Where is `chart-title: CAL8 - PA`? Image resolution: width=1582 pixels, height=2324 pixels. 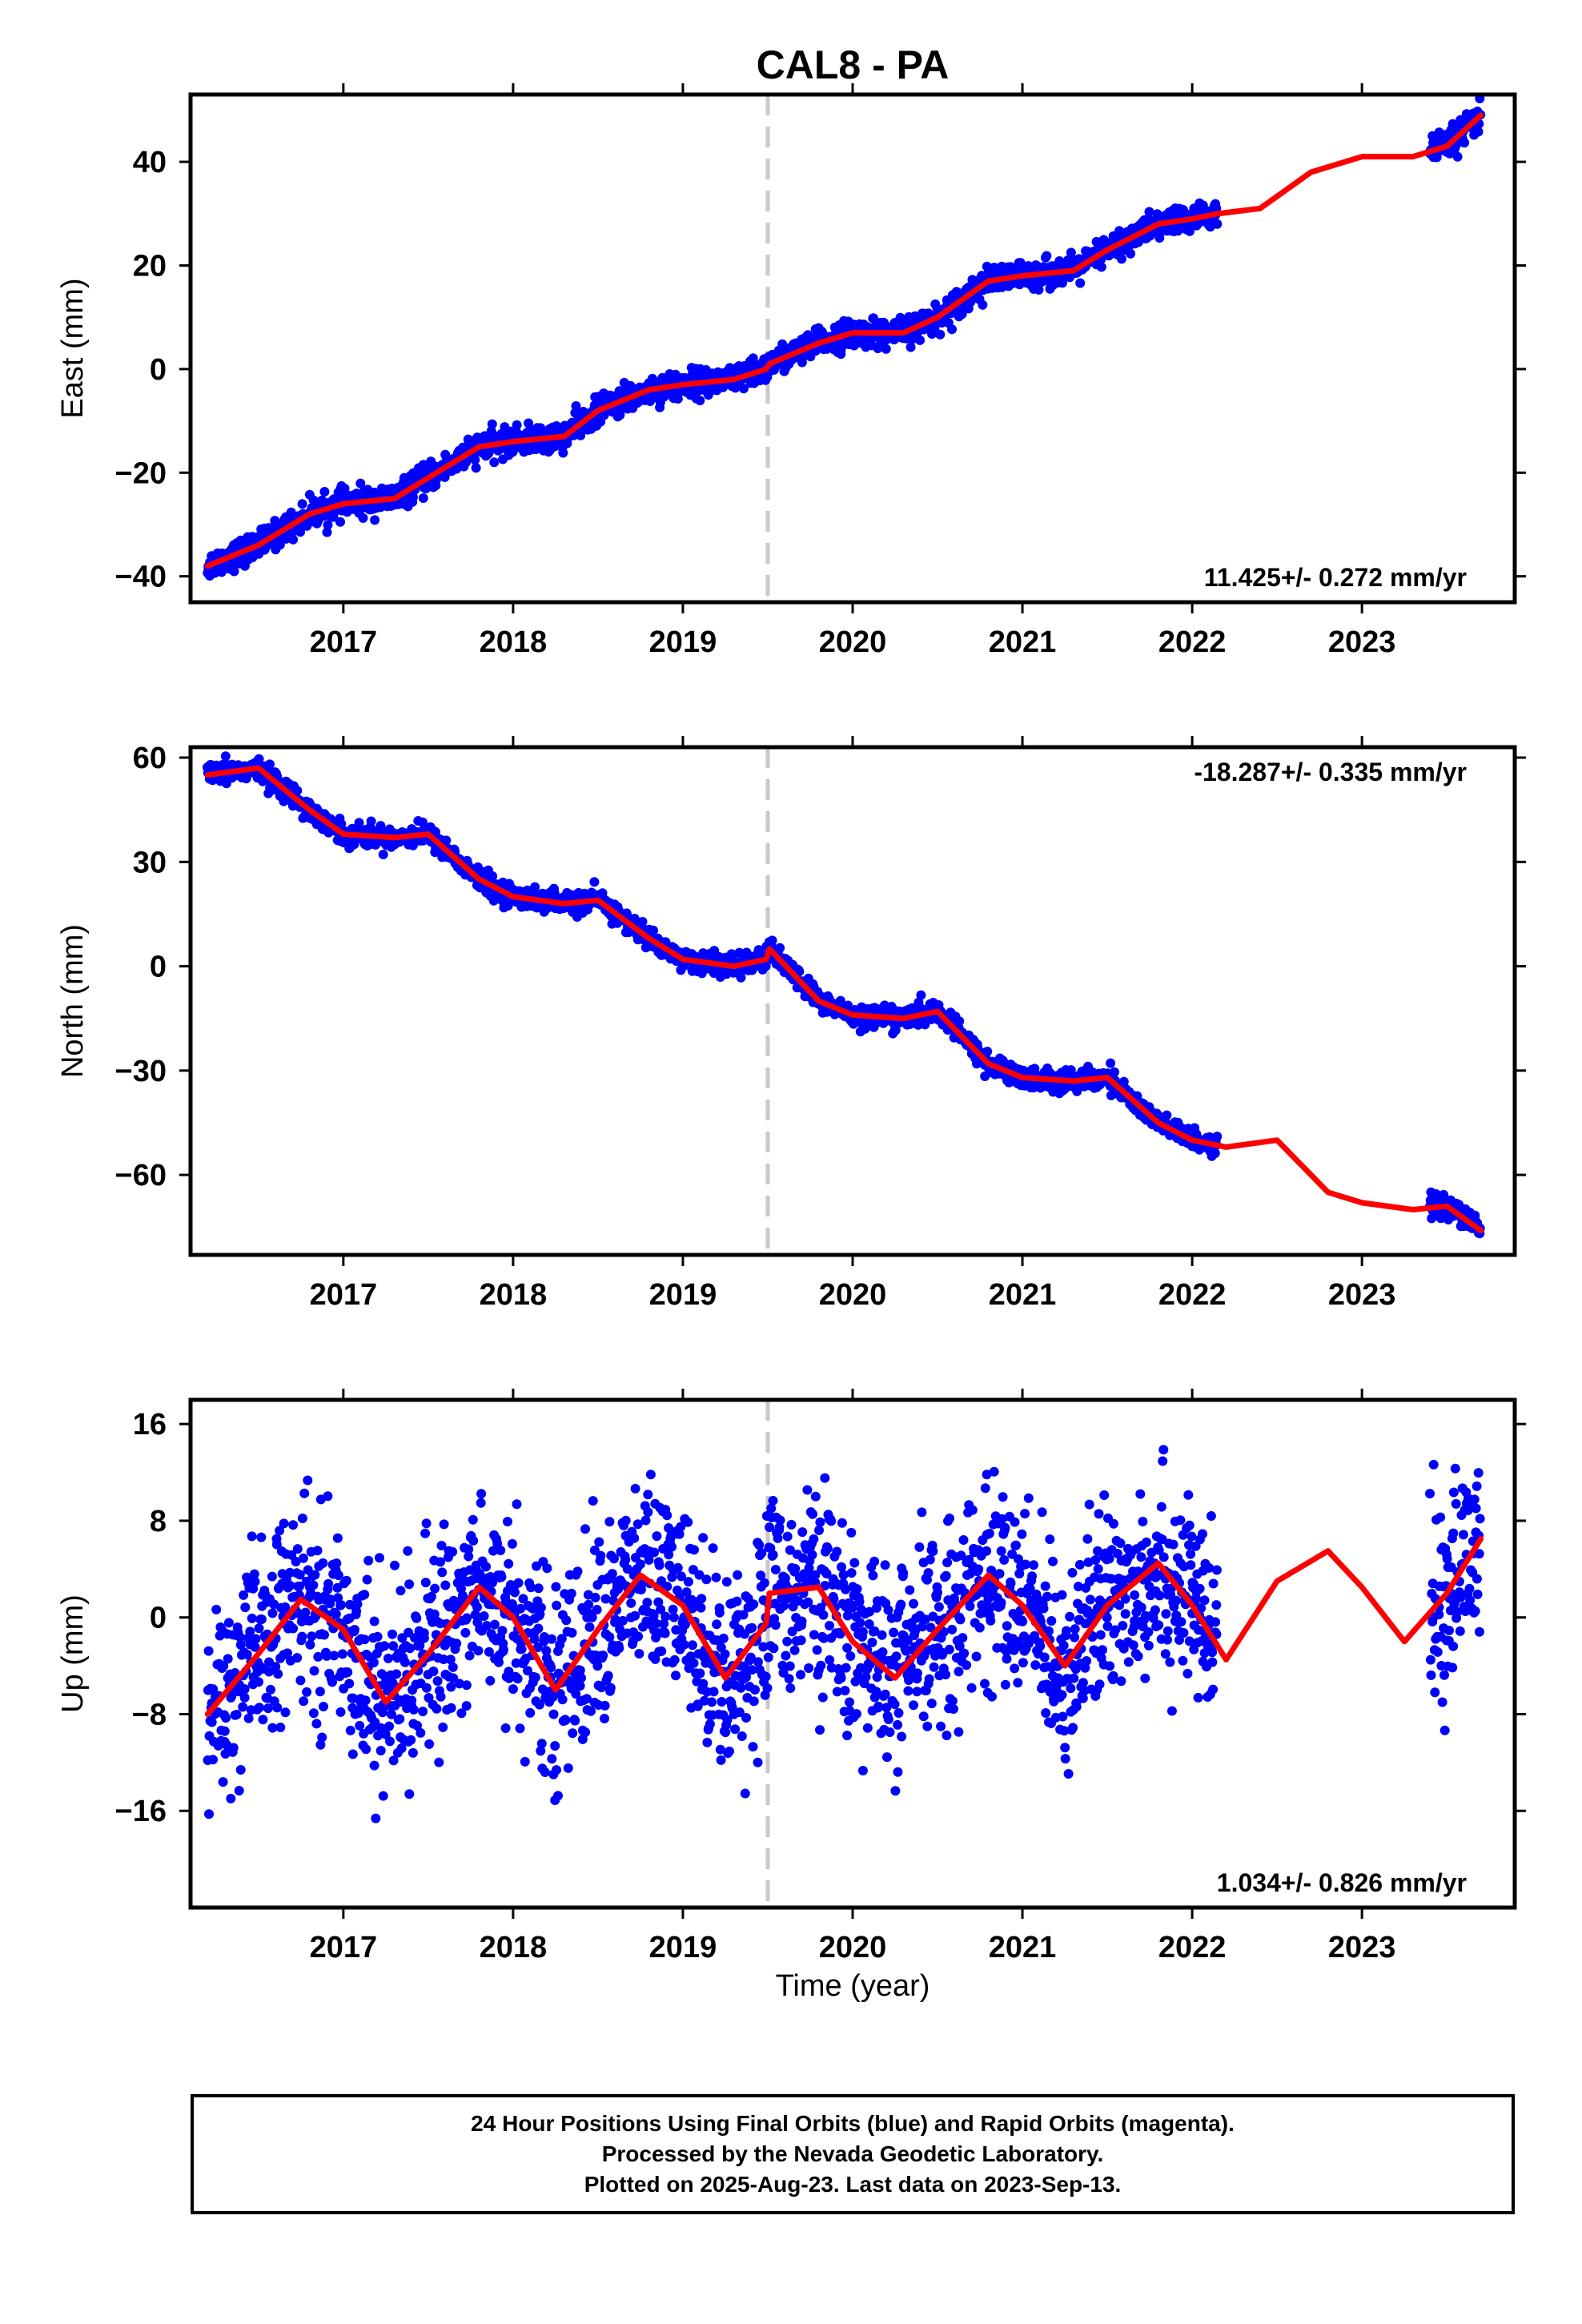
chart-title: CAL8 - PA is located at coordinates (853, 64).